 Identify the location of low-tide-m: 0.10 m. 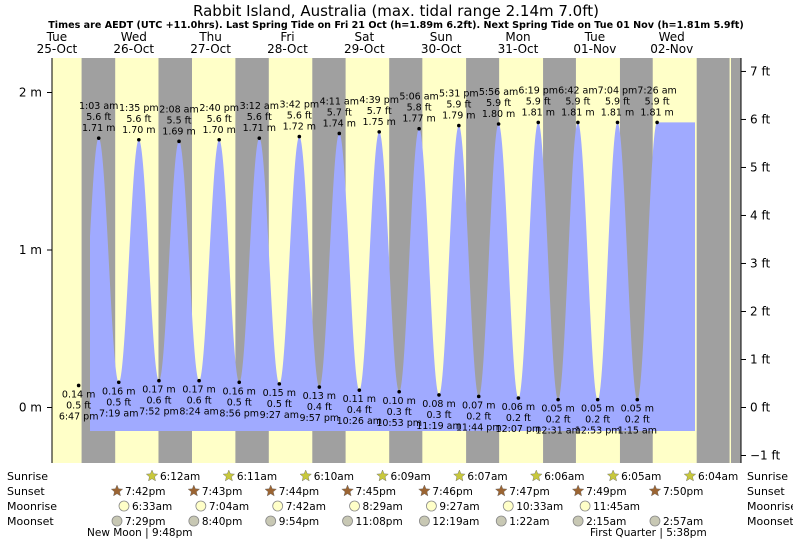
(398, 401).